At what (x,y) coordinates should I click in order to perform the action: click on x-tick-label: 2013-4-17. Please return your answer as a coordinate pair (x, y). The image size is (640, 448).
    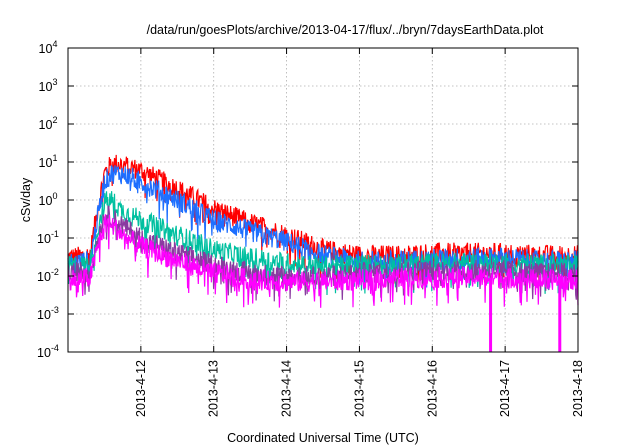
    Looking at the image, I should click on (505, 388).